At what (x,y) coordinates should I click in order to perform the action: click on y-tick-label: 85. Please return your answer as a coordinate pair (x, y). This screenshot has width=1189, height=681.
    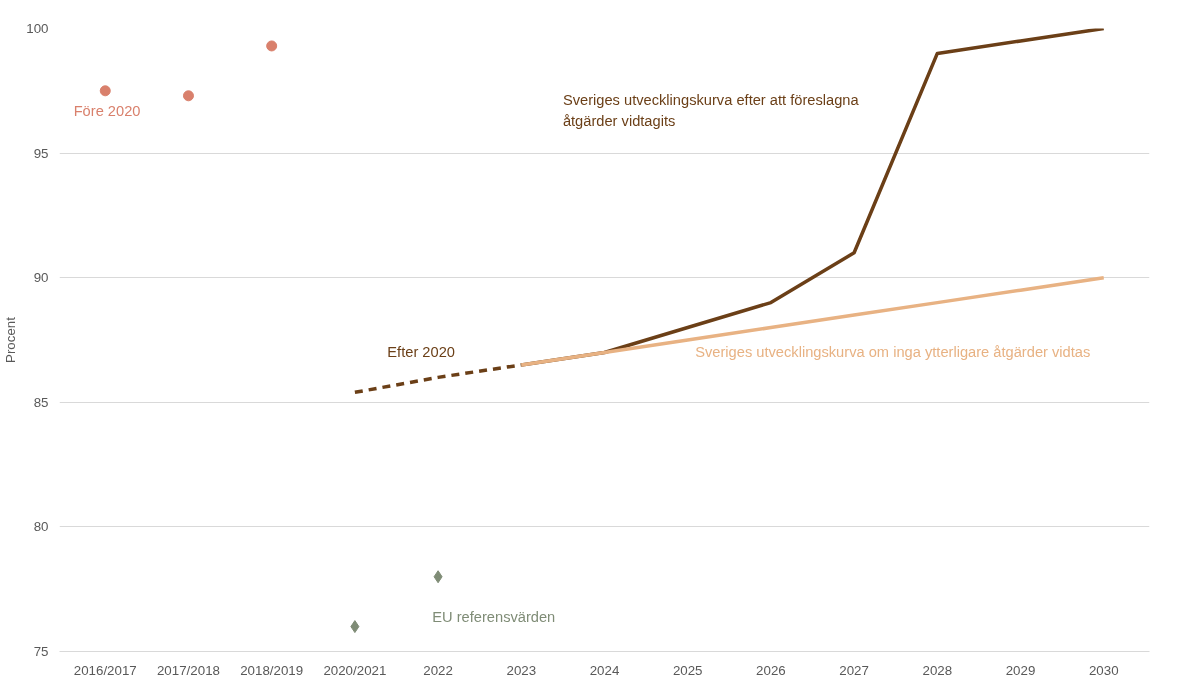
    Looking at the image, I should click on (41, 402).